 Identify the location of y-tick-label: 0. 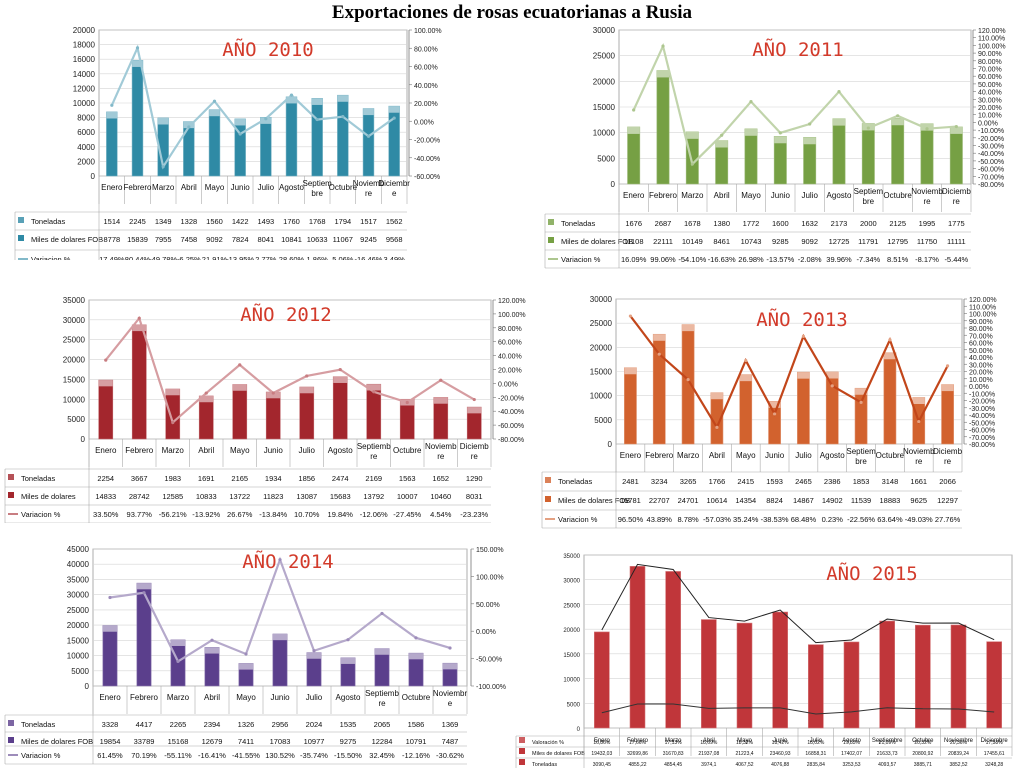
(83, 439).